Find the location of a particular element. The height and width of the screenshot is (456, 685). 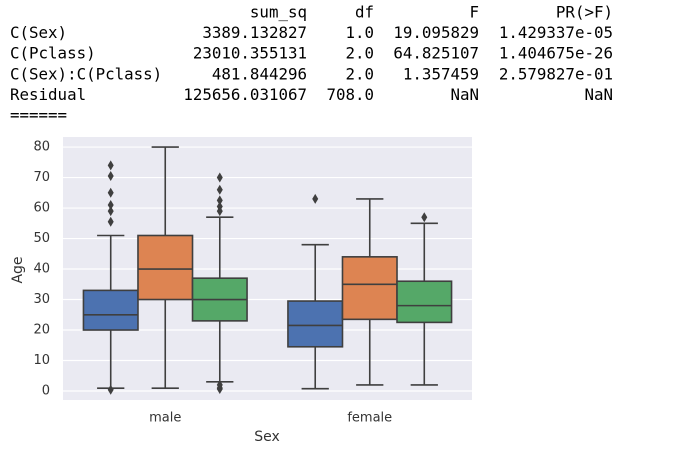

row-label: Residual is located at coordinates (48, 94).